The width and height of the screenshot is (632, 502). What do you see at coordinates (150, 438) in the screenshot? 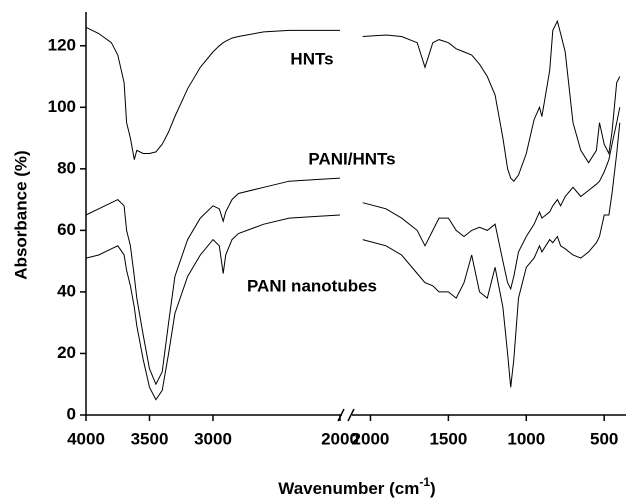
I see `x-tick-label: 3500` at bounding box center [150, 438].